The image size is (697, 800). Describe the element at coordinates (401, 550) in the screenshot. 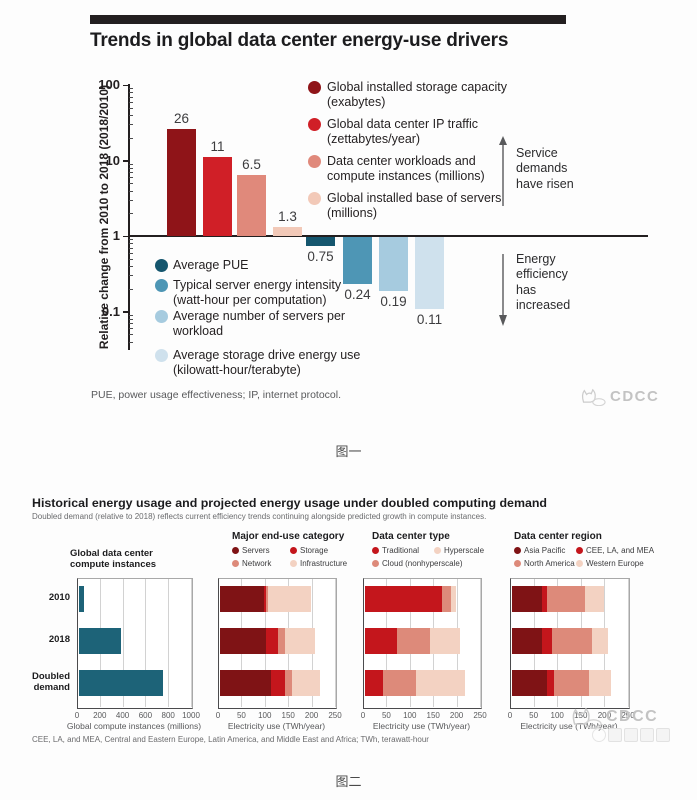

I see `legend-item-label: Traditional` at that location.